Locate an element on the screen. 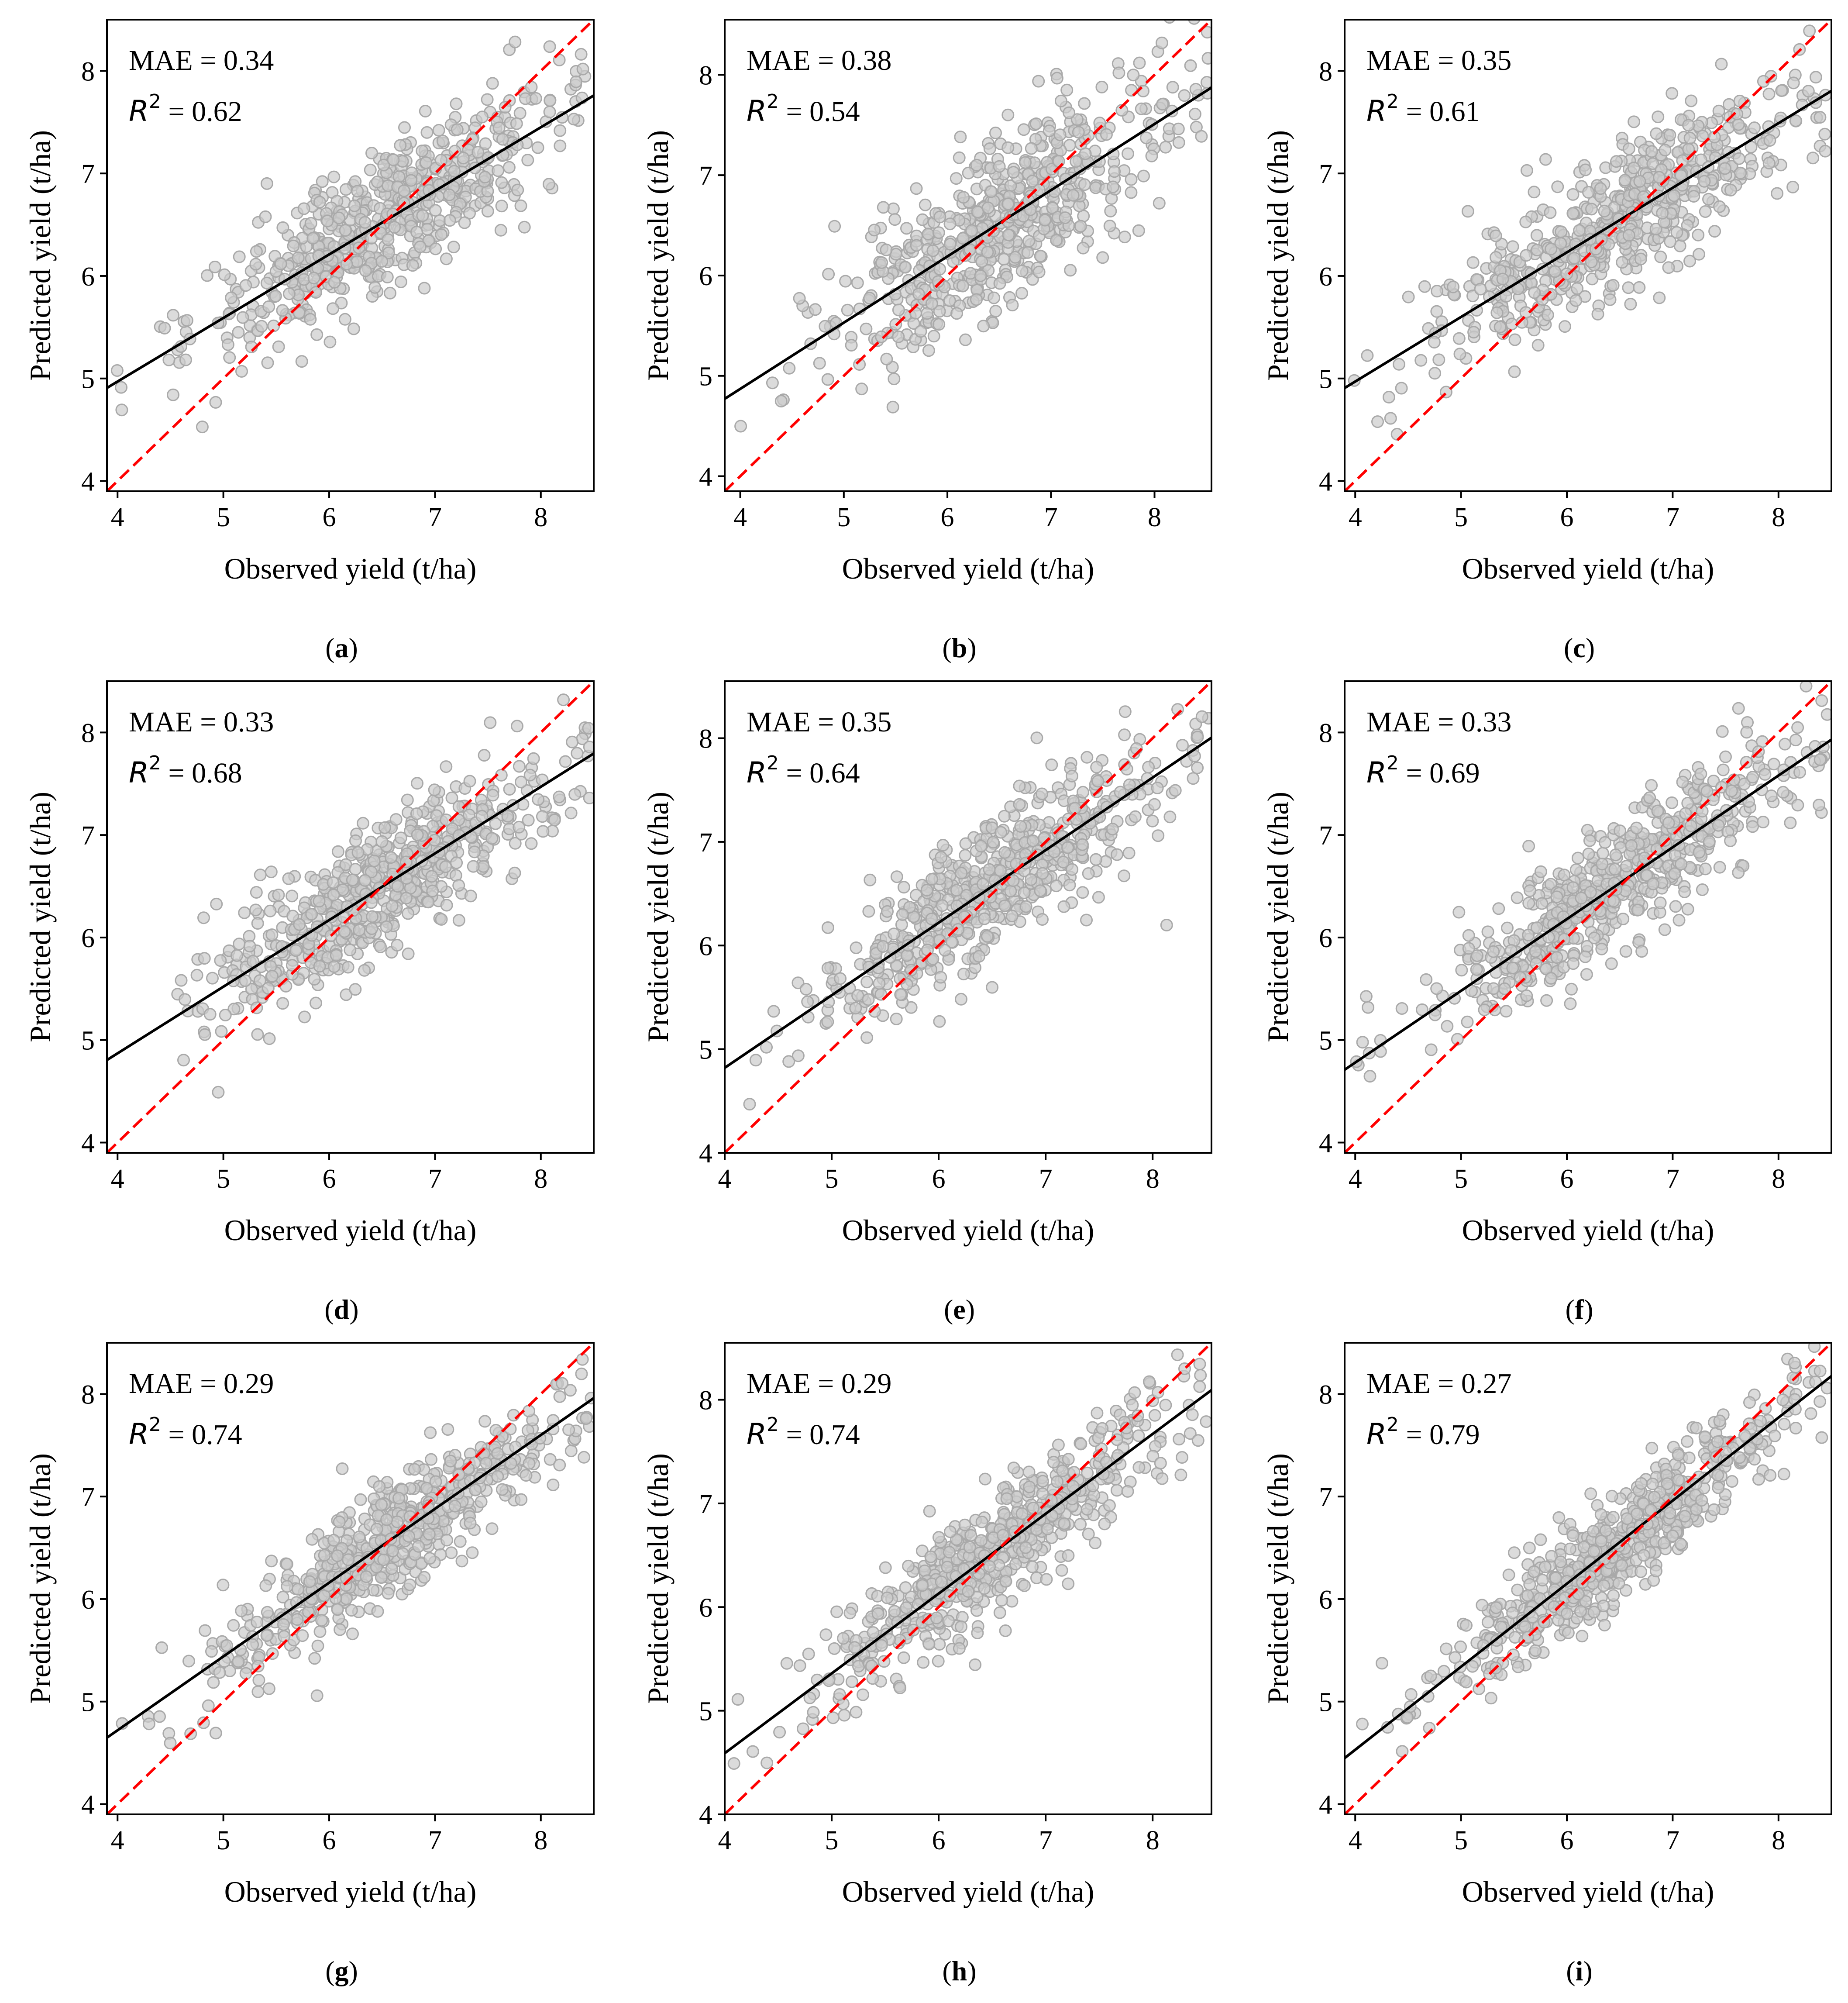 The image size is (1848, 2003). panel-label-close: ) is located at coordinates (1588, 1309).